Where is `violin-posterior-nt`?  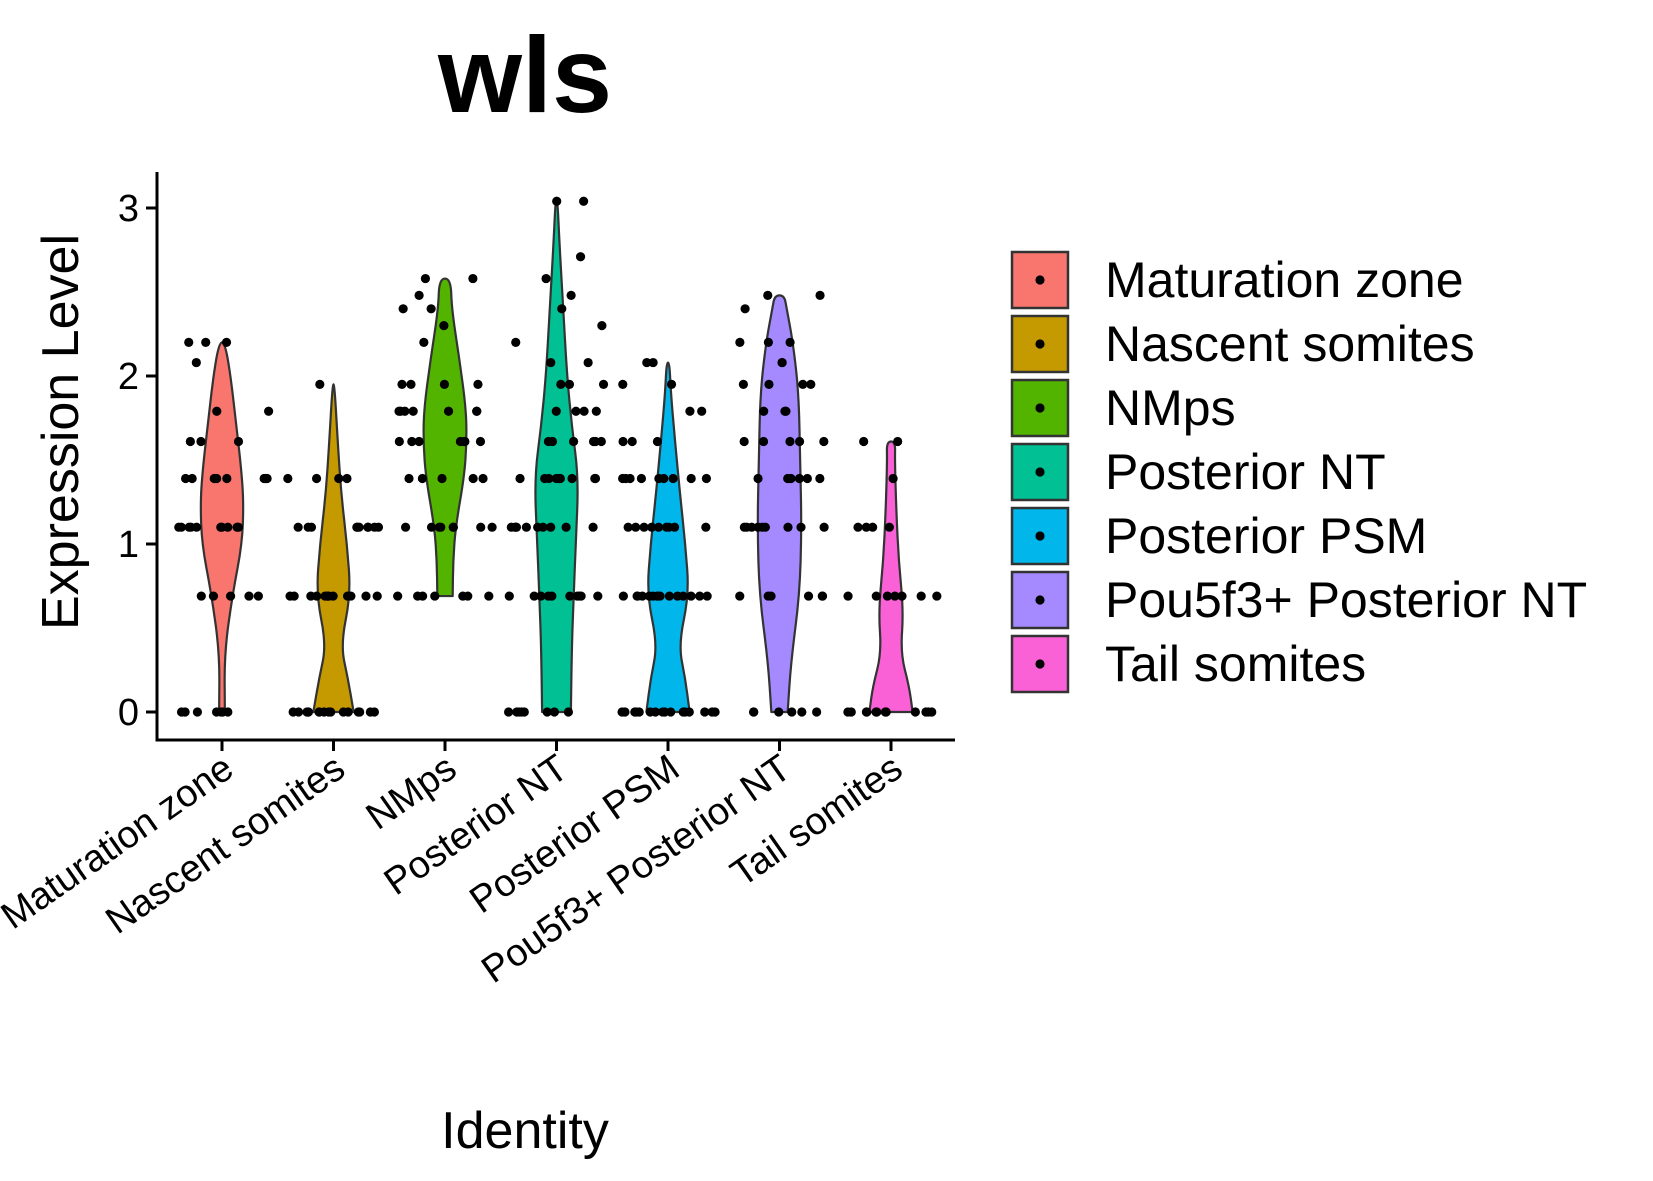 violin-posterior-nt is located at coordinates (556, 456).